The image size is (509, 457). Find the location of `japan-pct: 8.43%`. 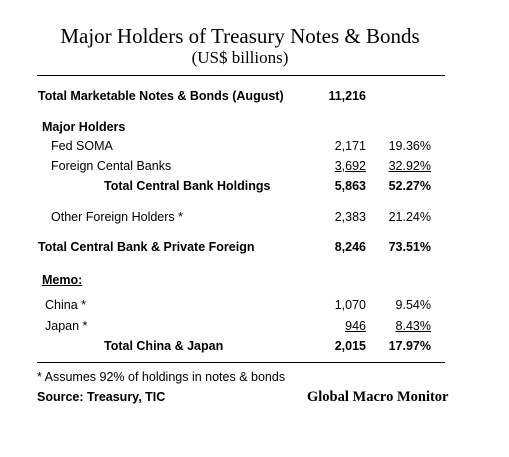

japan-pct: 8.43% is located at coordinates (413, 326).